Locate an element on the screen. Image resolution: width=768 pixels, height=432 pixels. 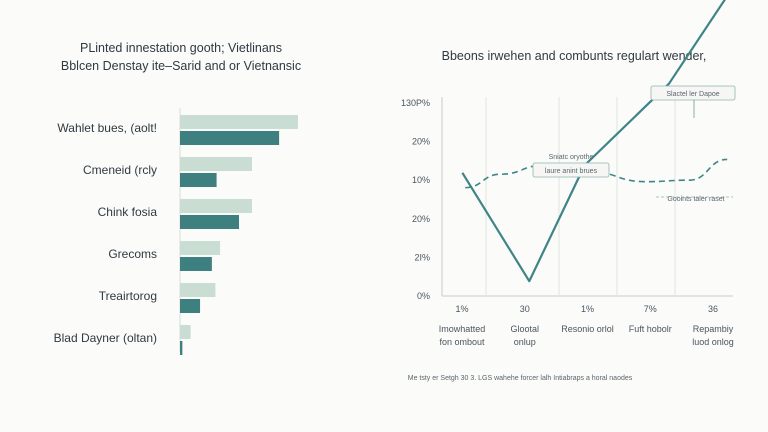
y-tick-label: 10% is located at coordinates (421, 180).